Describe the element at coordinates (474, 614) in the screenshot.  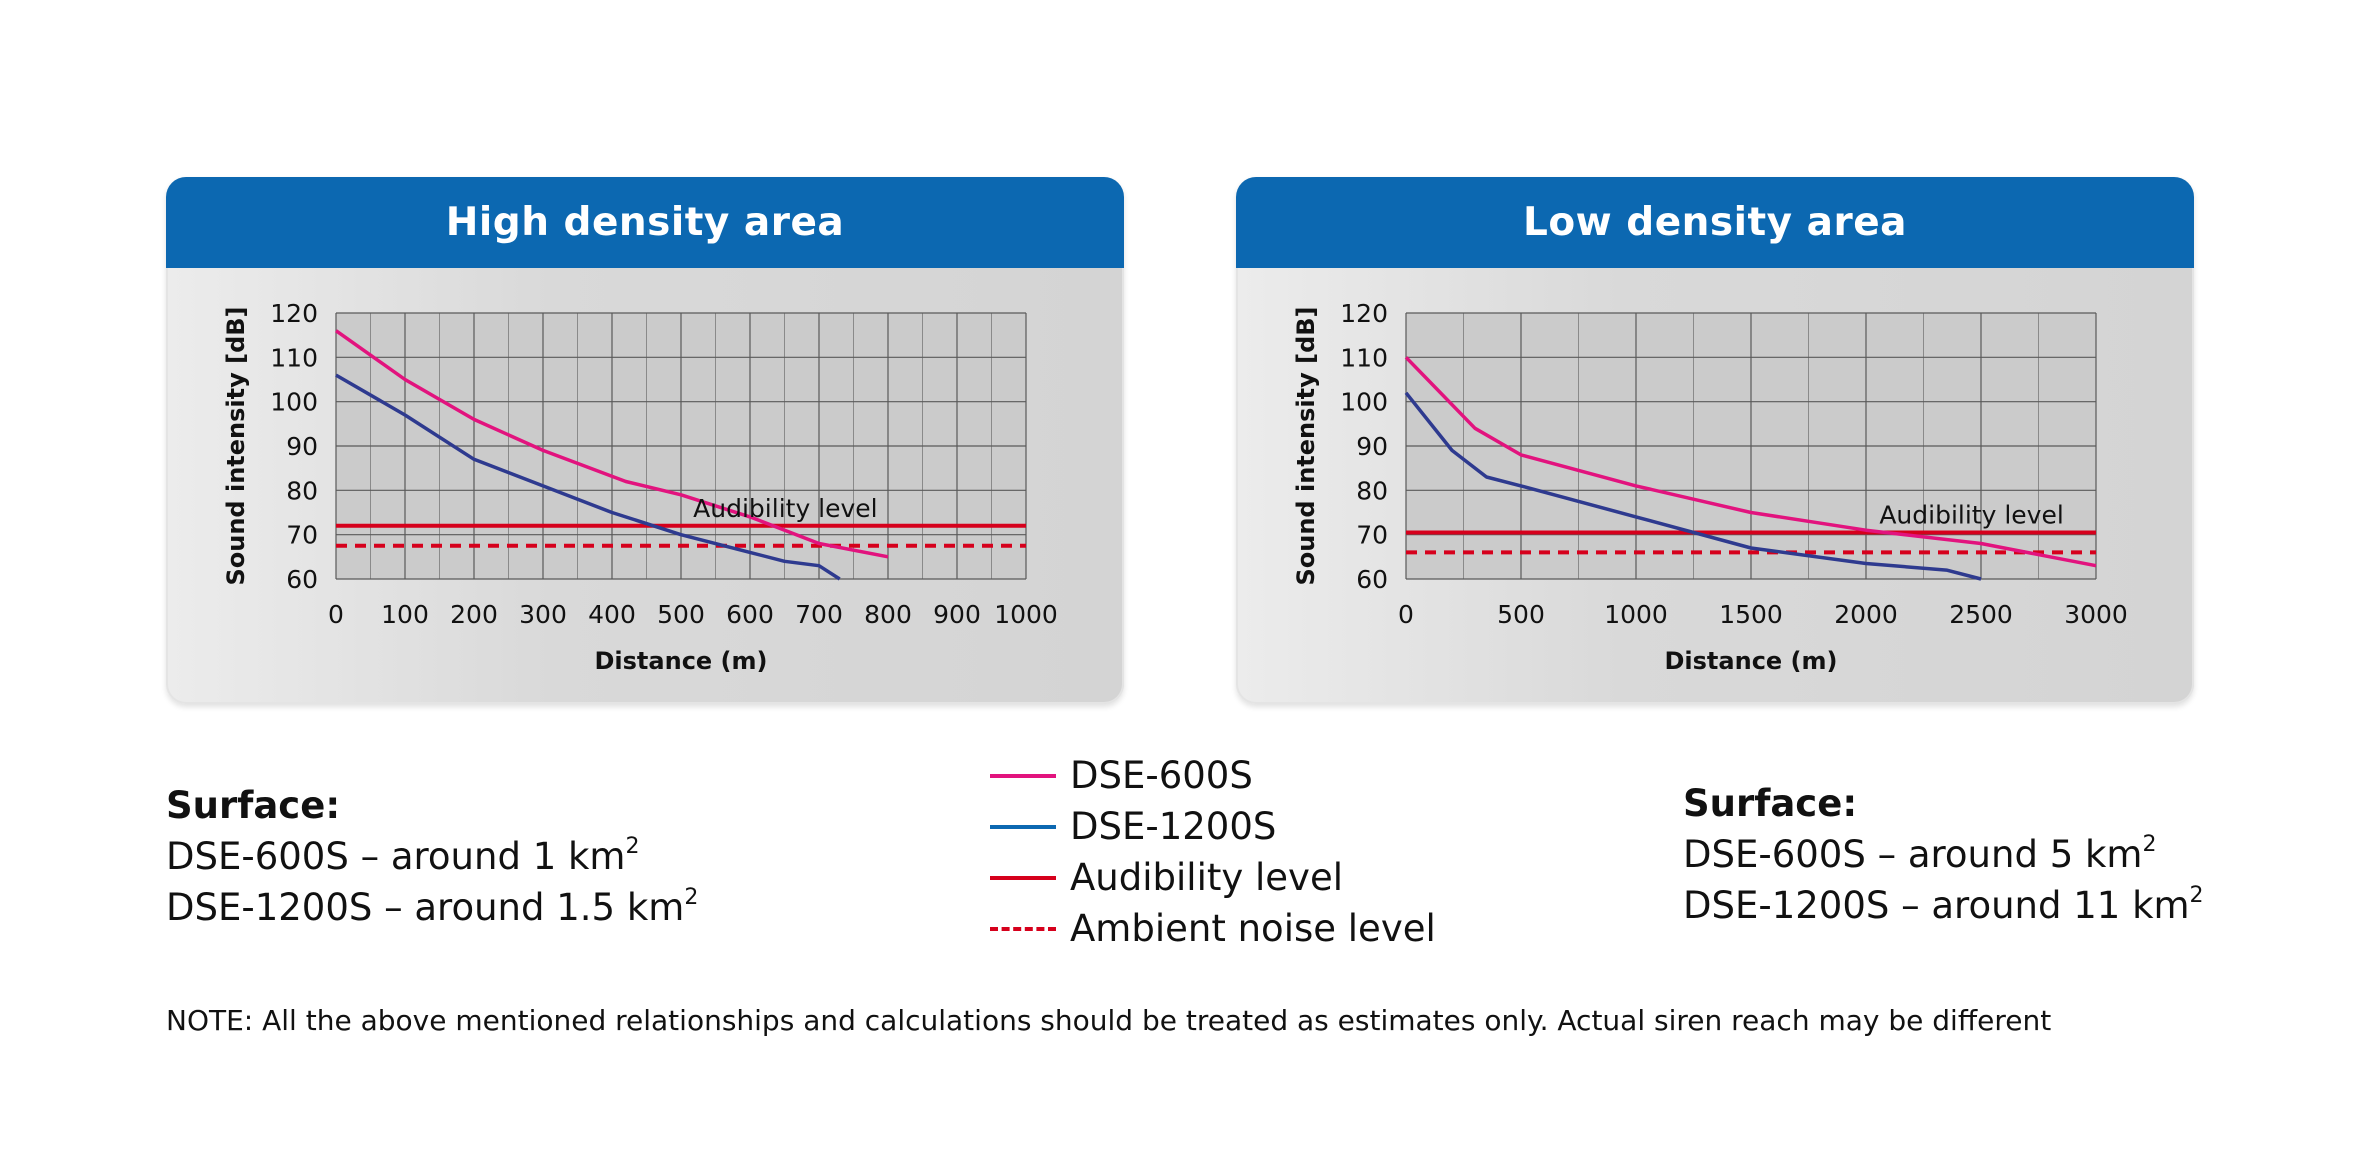
I see `x-tick-label: 200` at that location.